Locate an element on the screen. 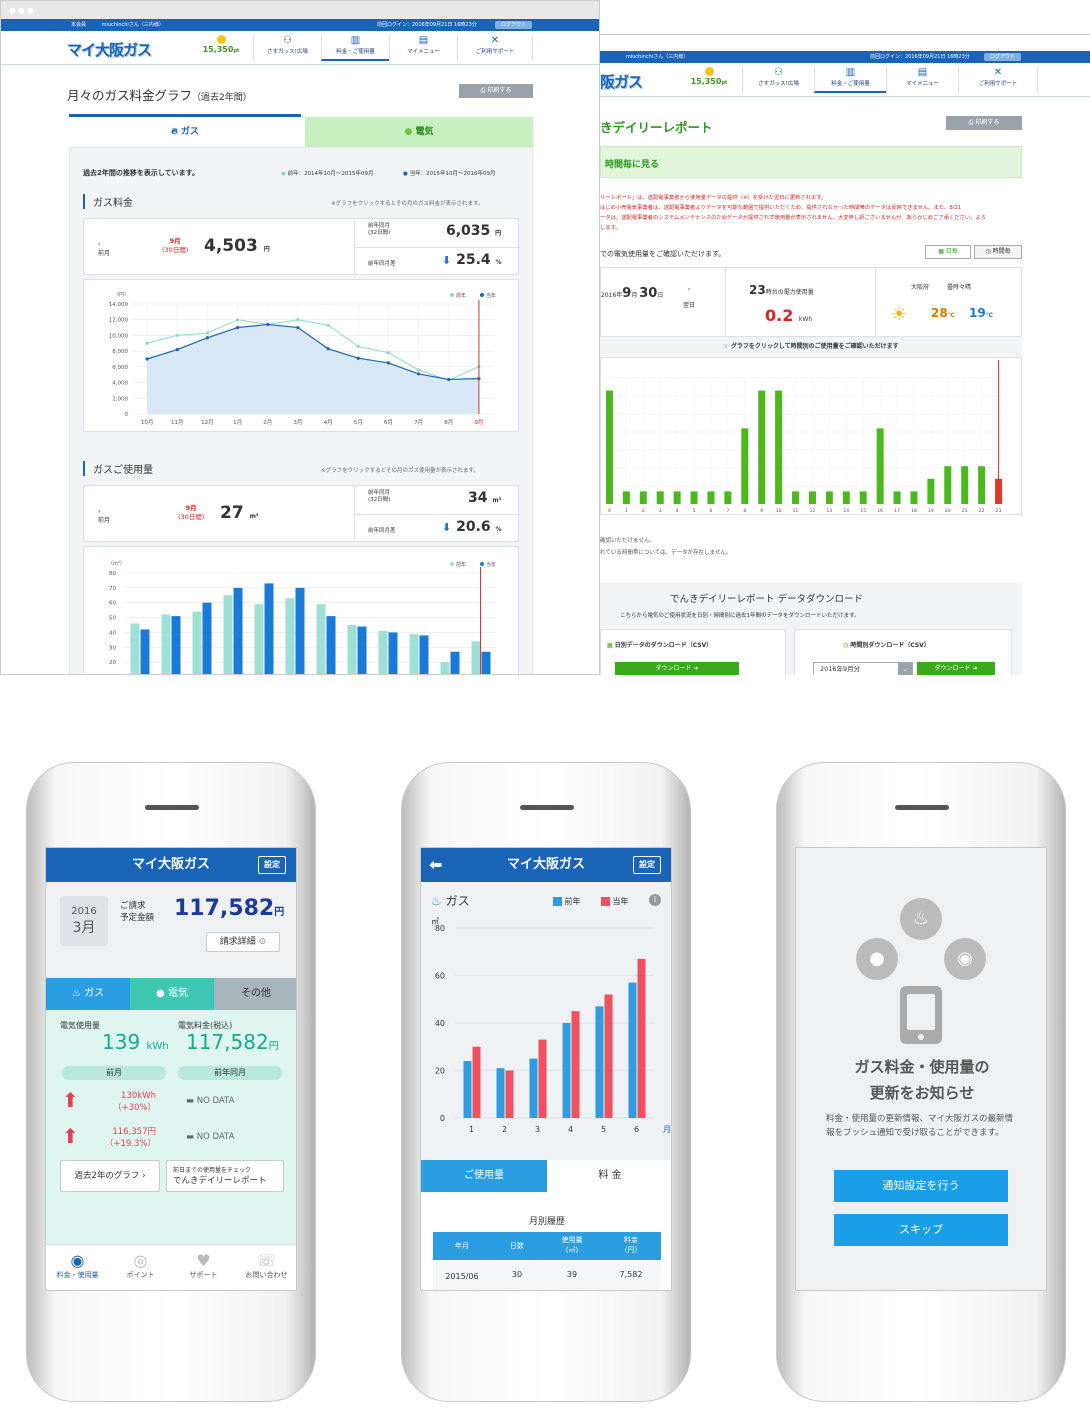  elec-fee-label: 電気料金(税込) is located at coordinates (205, 1025).